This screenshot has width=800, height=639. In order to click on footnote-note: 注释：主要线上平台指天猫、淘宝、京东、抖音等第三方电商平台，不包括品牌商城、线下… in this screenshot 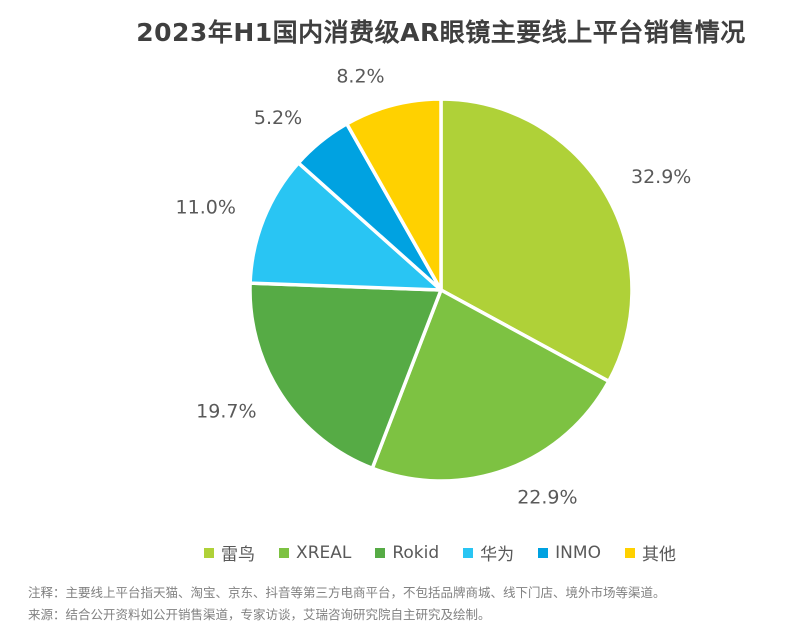, I will do `click(347, 592)`.